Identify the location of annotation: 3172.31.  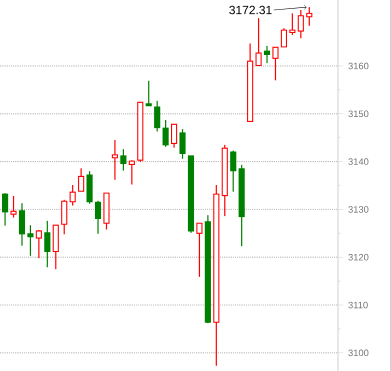
(250, 10).